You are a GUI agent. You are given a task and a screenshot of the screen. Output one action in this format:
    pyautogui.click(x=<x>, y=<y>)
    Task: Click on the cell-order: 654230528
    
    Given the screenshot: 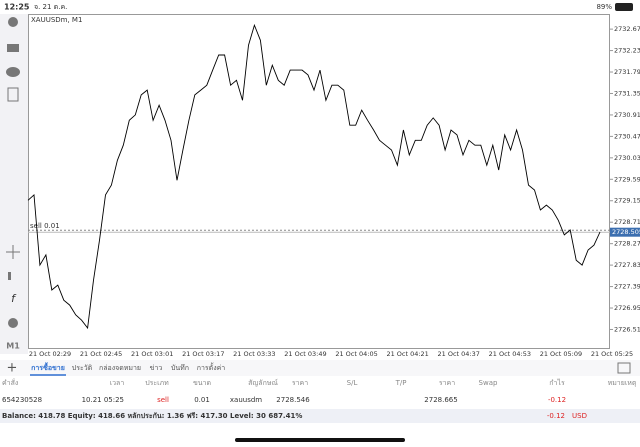 What is the action you would take?
    pyautogui.click(x=22, y=400)
    